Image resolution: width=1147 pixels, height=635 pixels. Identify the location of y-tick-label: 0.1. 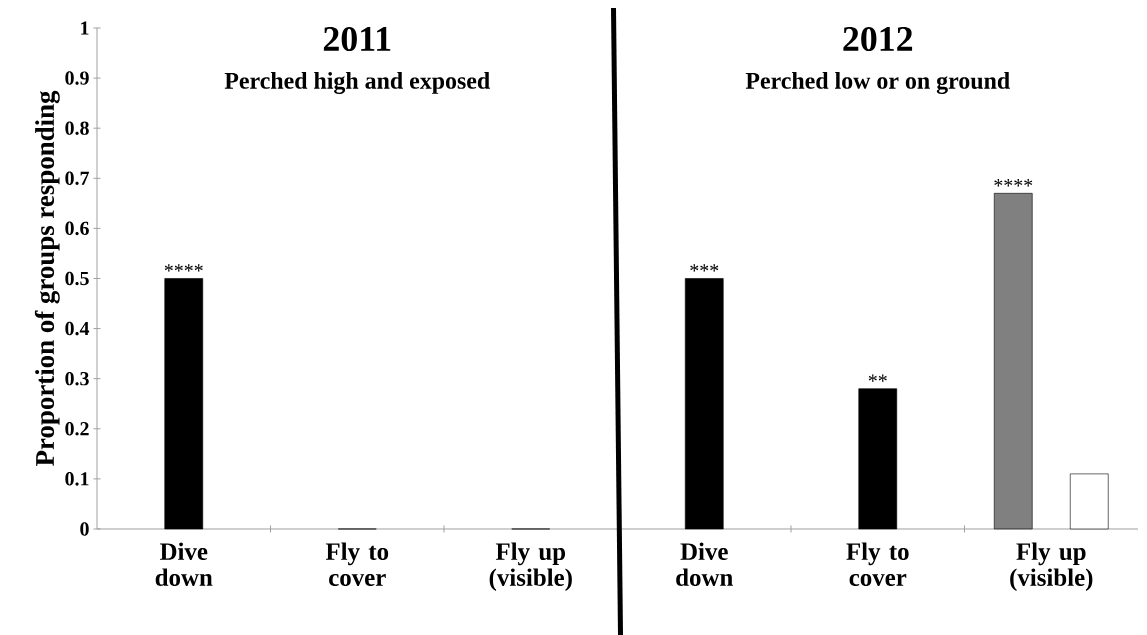
(77, 479).